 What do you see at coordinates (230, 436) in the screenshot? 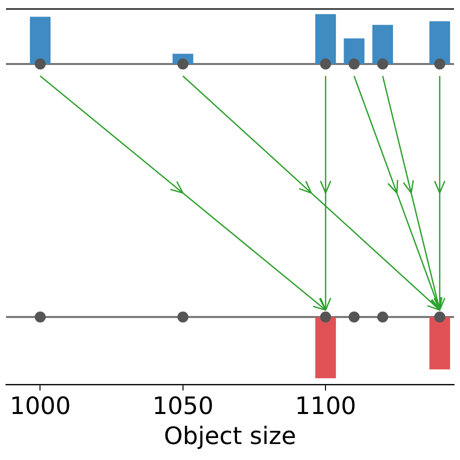
I see `x-axis-title: Object size` at bounding box center [230, 436].